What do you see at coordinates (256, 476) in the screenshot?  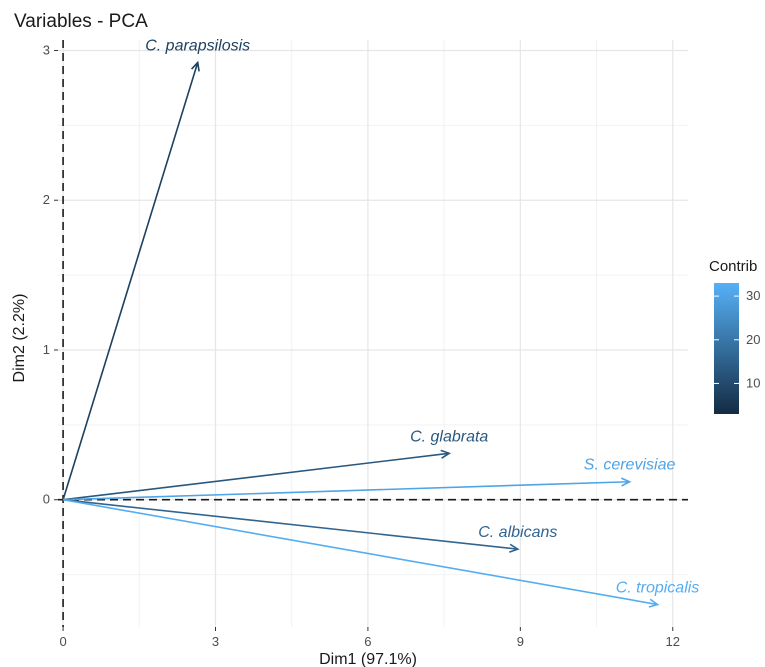 I see `vector-c-glabrata` at bounding box center [256, 476].